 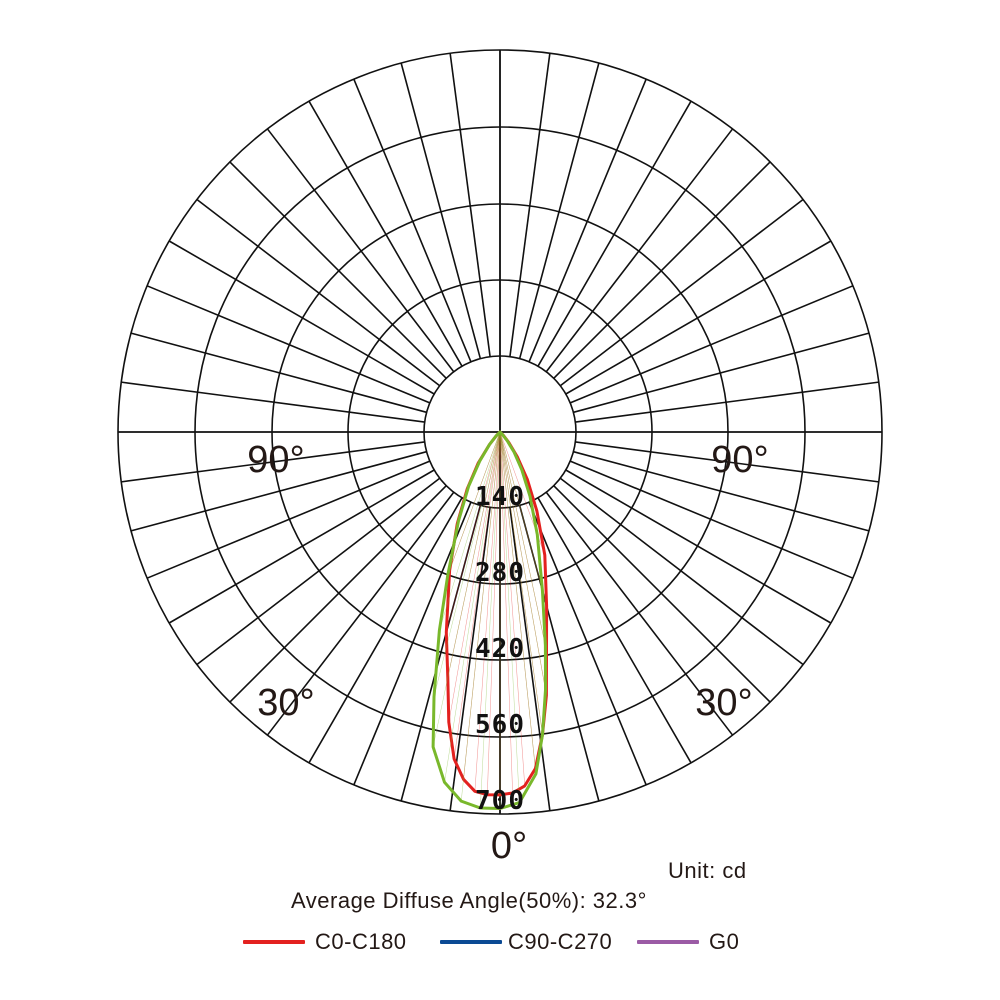 What do you see at coordinates (471, 942) in the screenshot?
I see `legend-swatch-blue` at bounding box center [471, 942].